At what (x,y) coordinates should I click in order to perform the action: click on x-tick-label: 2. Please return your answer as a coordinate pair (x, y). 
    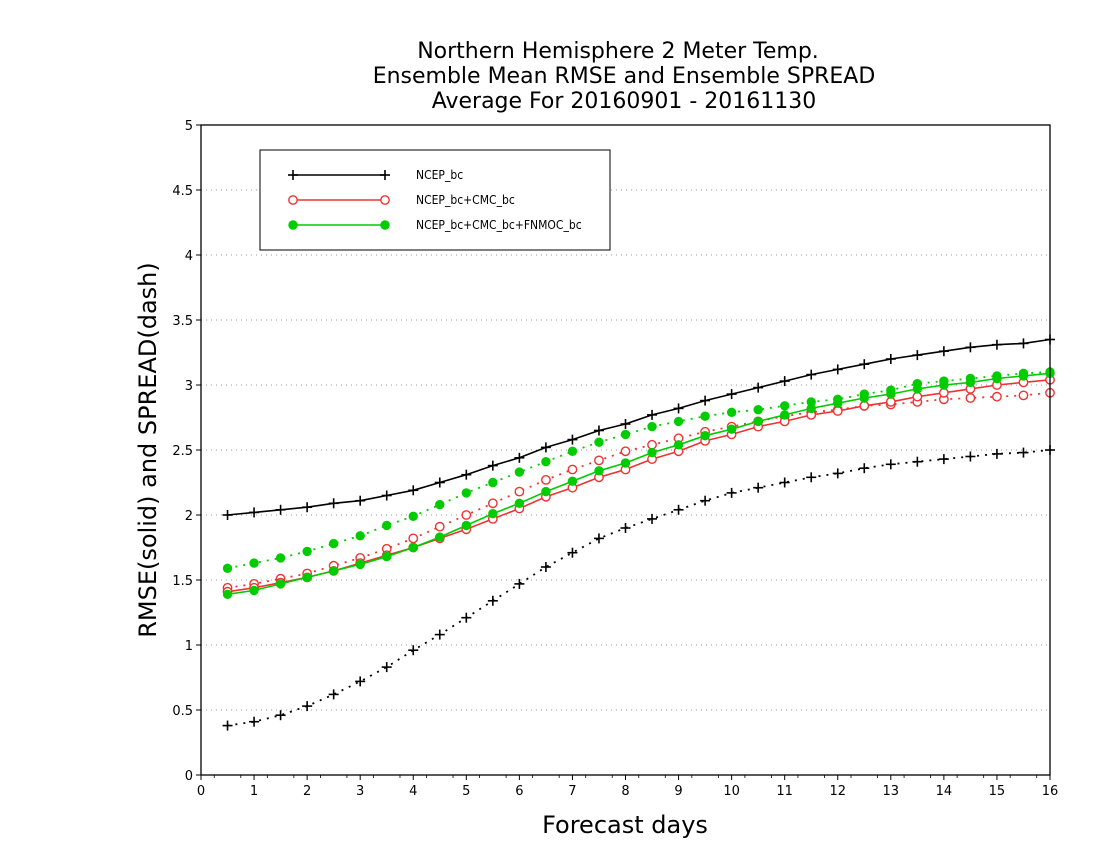
    Looking at the image, I should click on (307, 791).